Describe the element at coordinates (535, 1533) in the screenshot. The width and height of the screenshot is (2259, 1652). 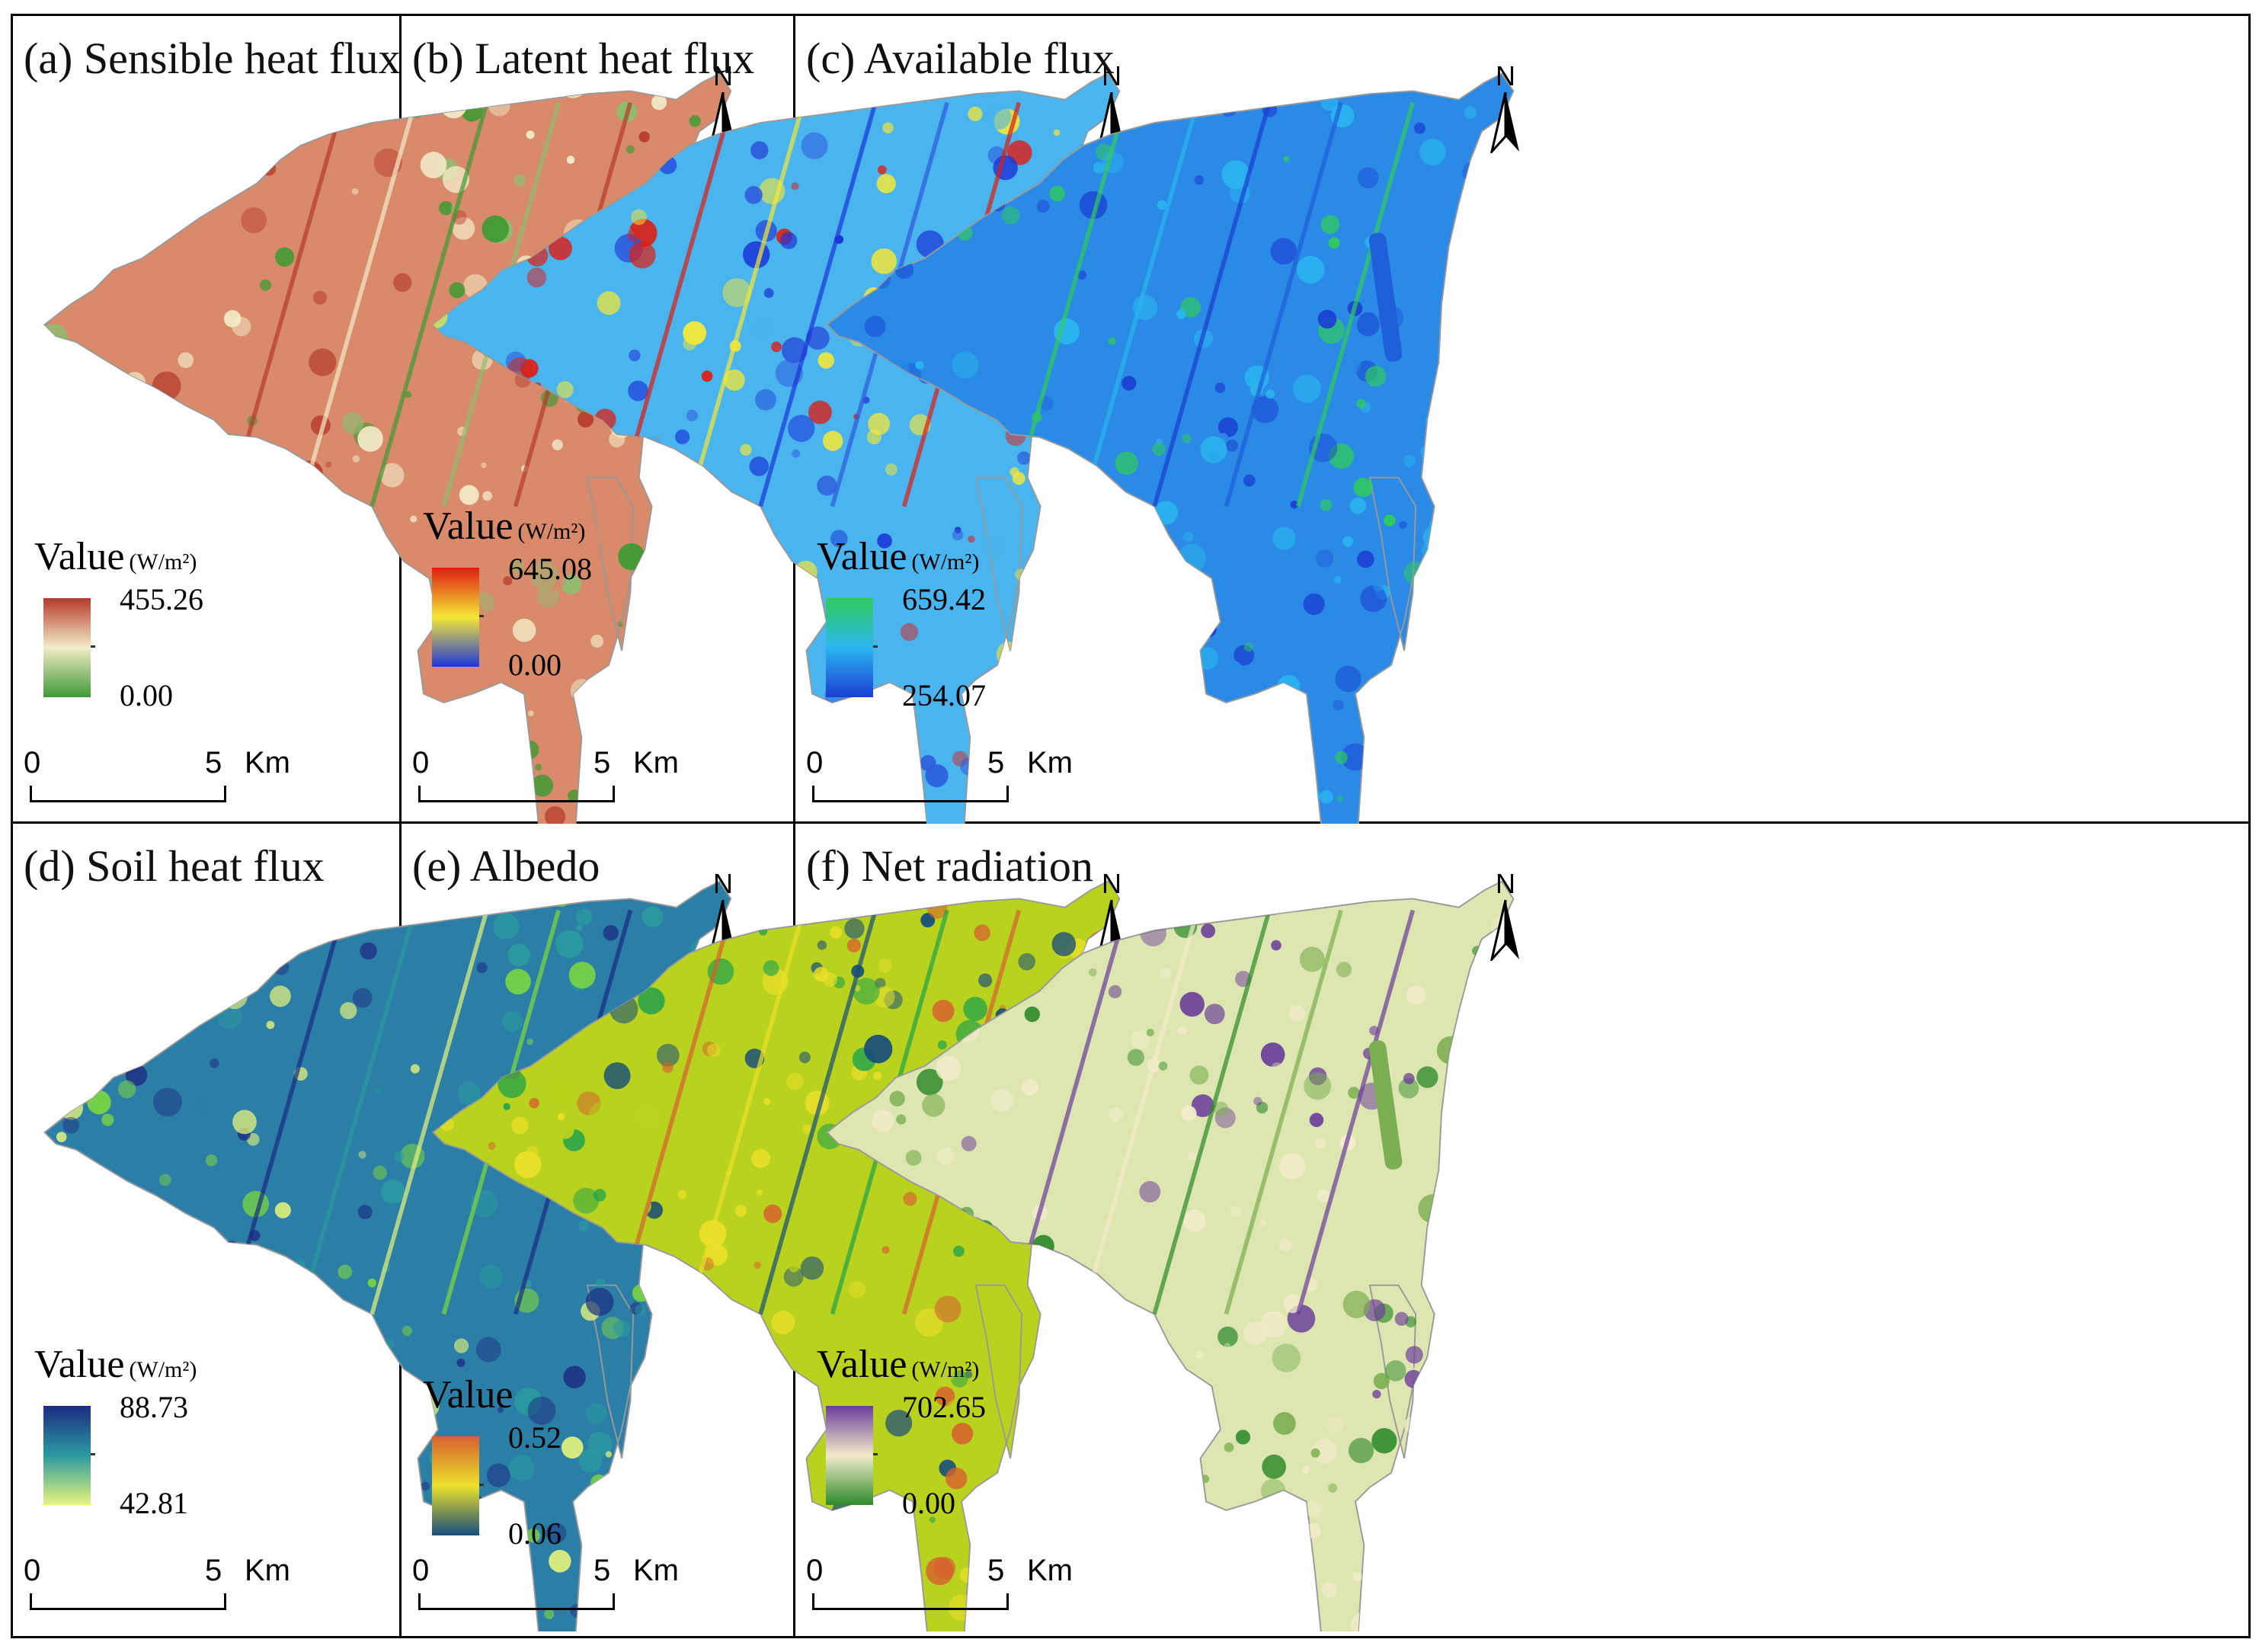
I see `legend-min-value: 0.06` at that location.